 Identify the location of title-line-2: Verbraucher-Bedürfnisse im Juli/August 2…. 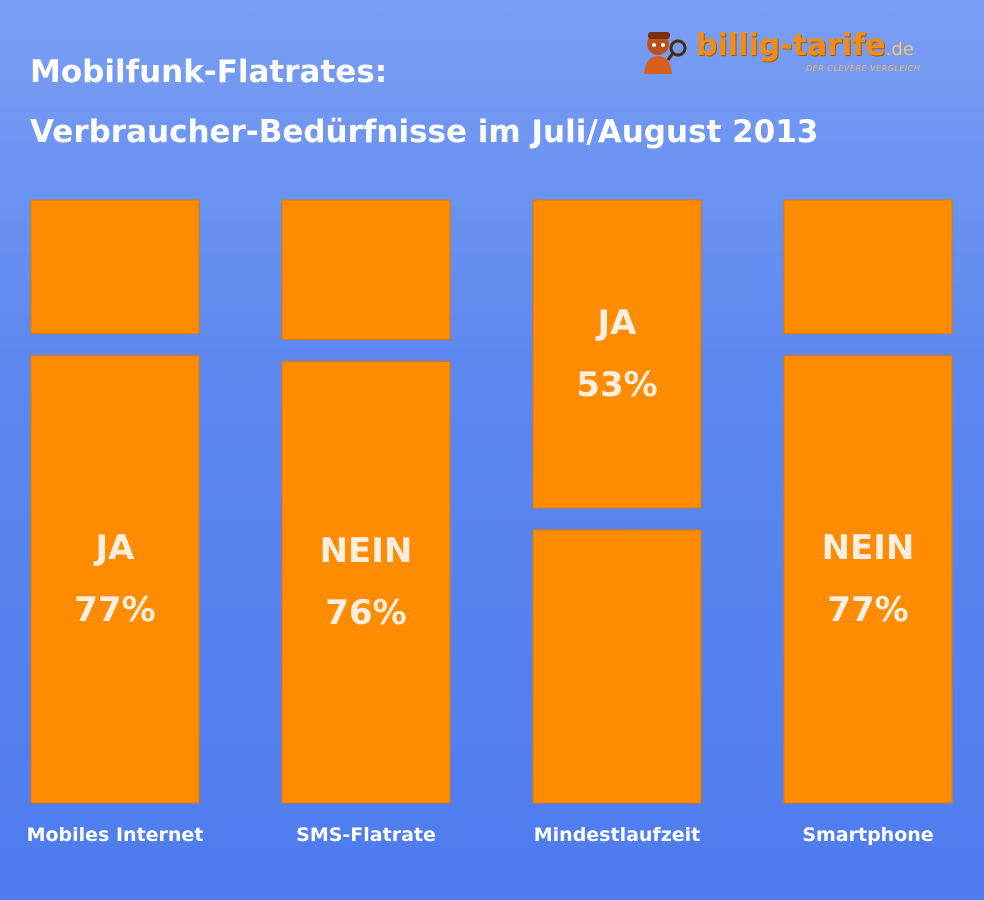
(424, 132).